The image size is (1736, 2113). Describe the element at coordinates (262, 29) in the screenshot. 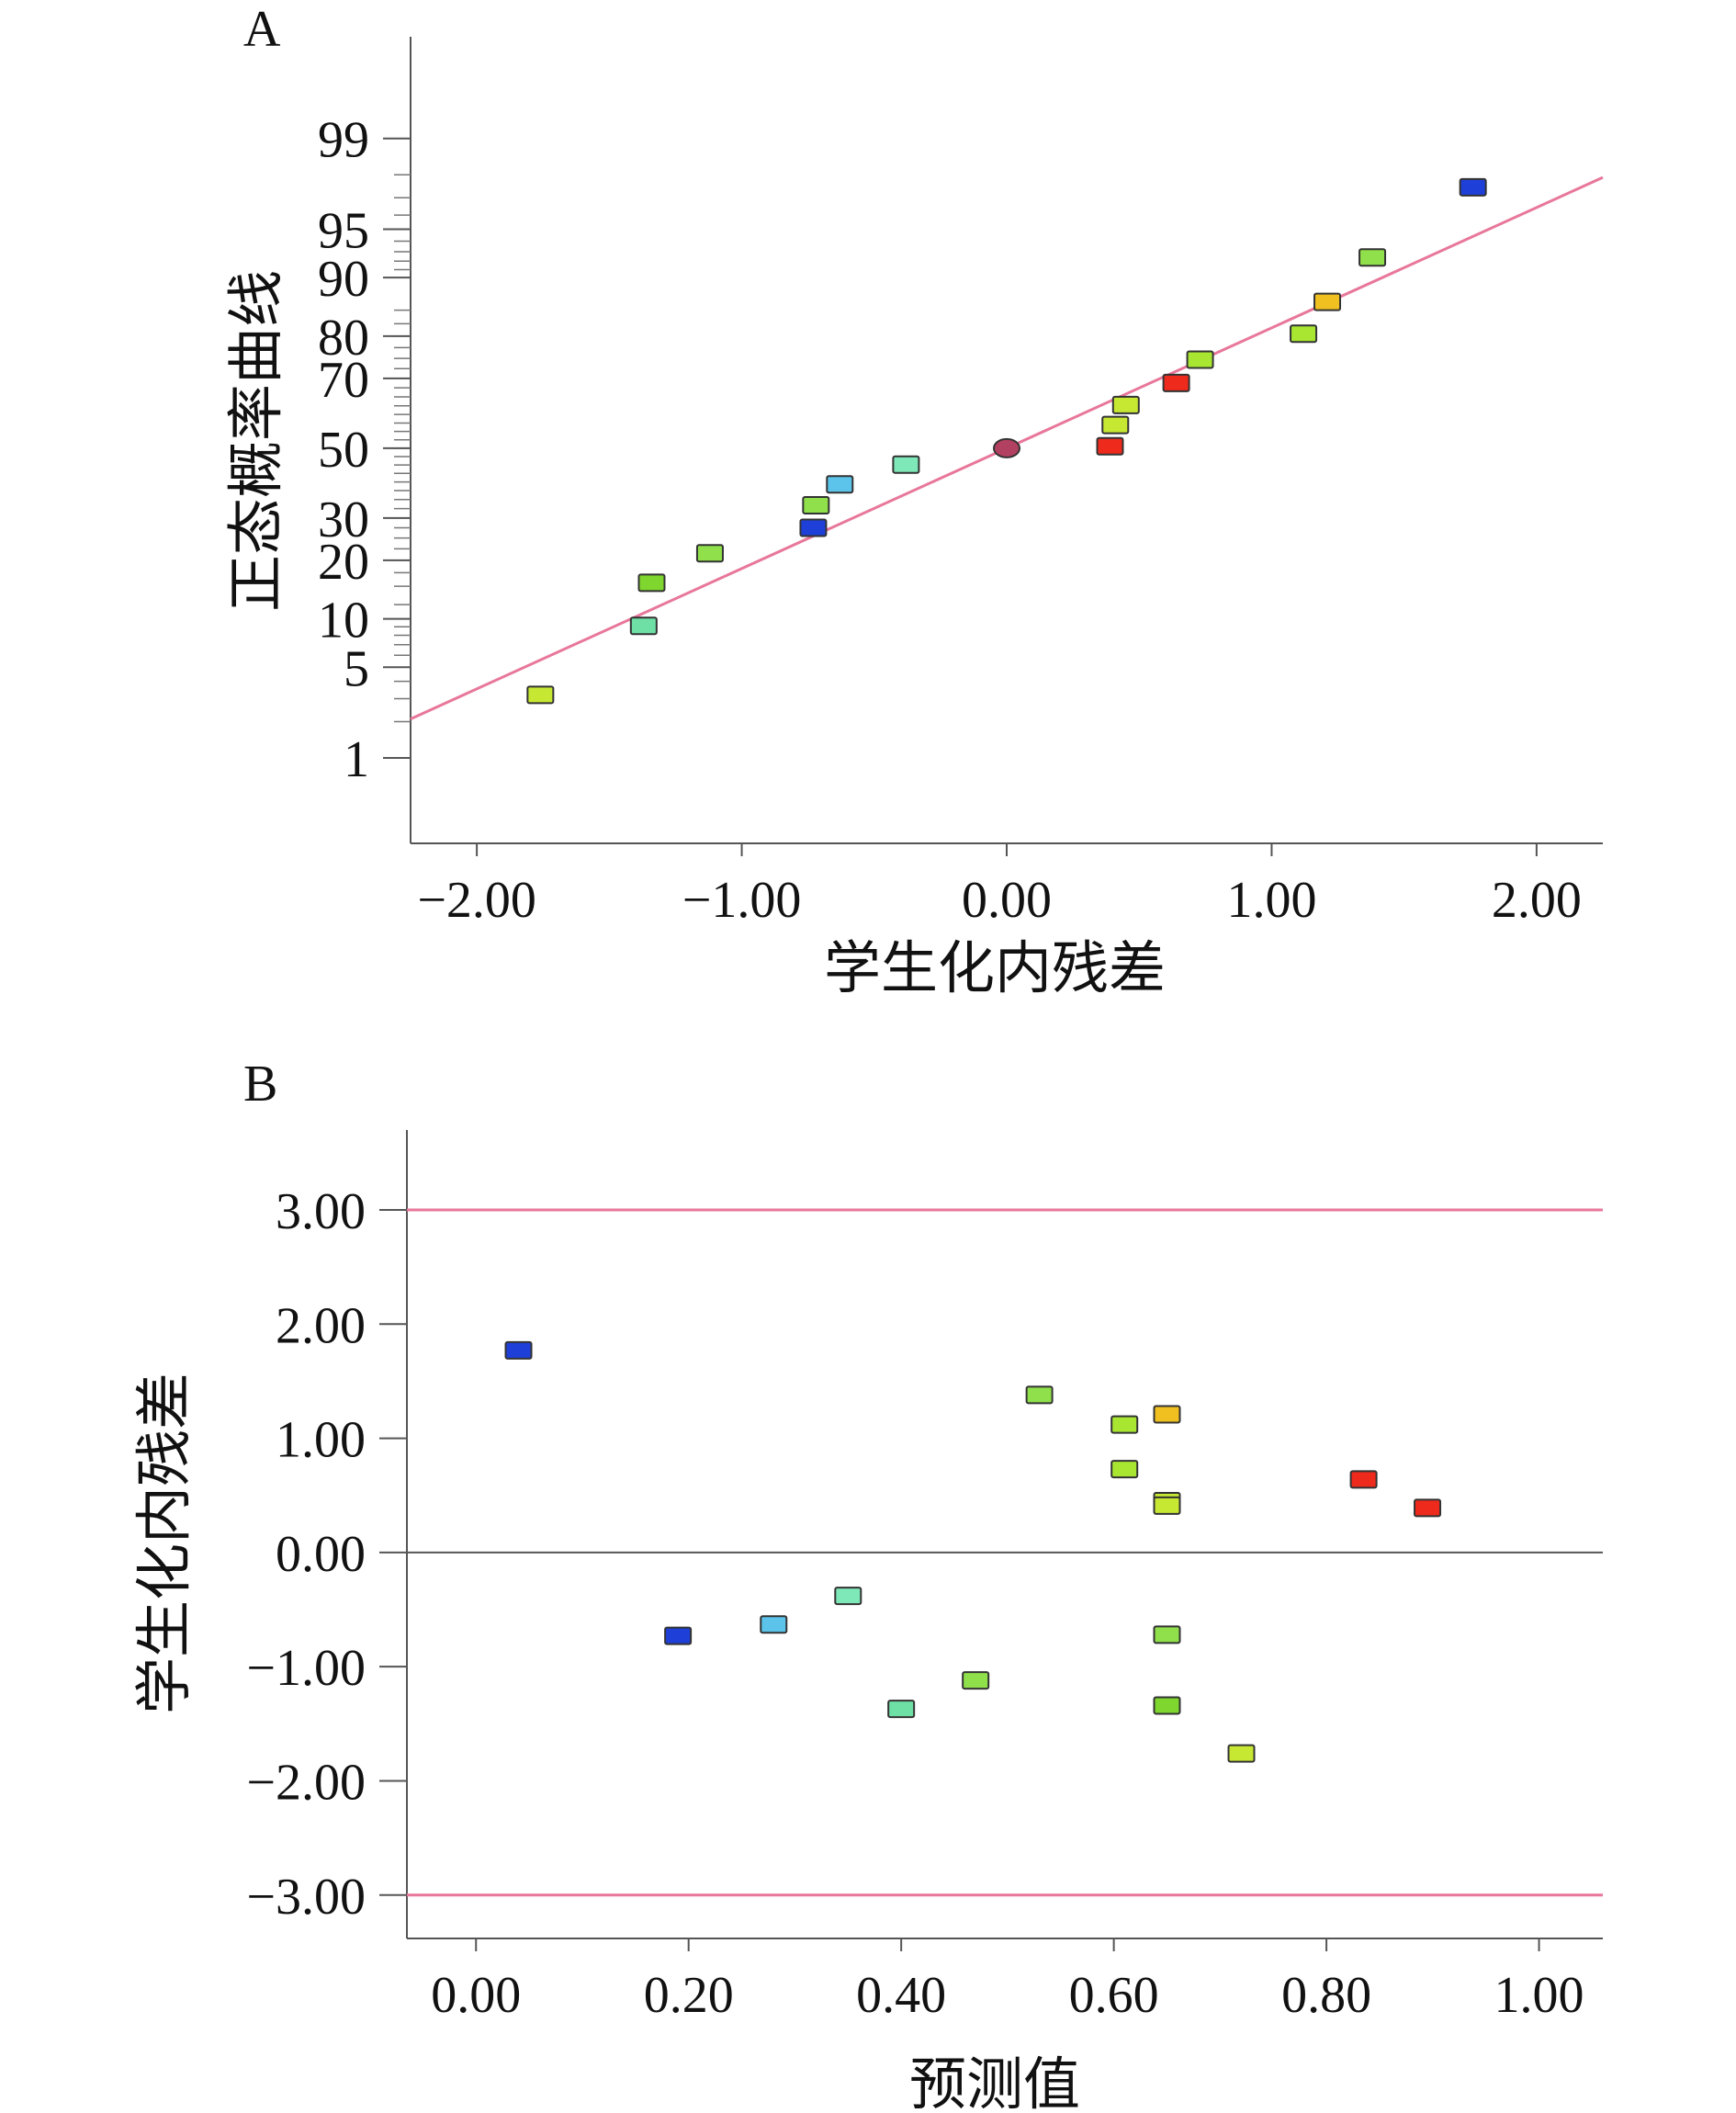

I see `panel-a-label: A` at that location.